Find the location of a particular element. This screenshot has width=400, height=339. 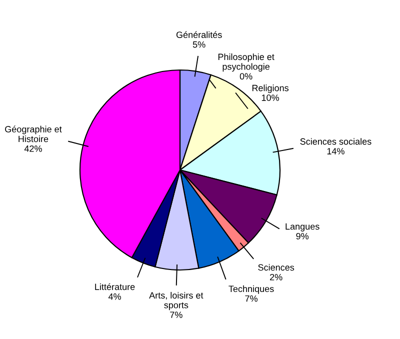

slice-label: Religions is located at coordinates (270, 88).